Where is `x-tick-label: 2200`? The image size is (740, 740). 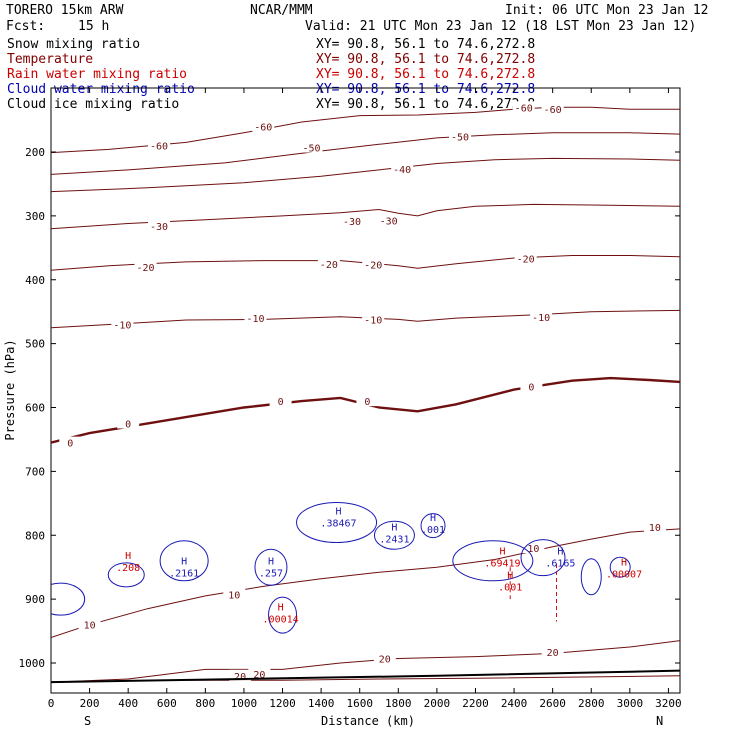 x-tick-label: 2200 is located at coordinates (475, 703).